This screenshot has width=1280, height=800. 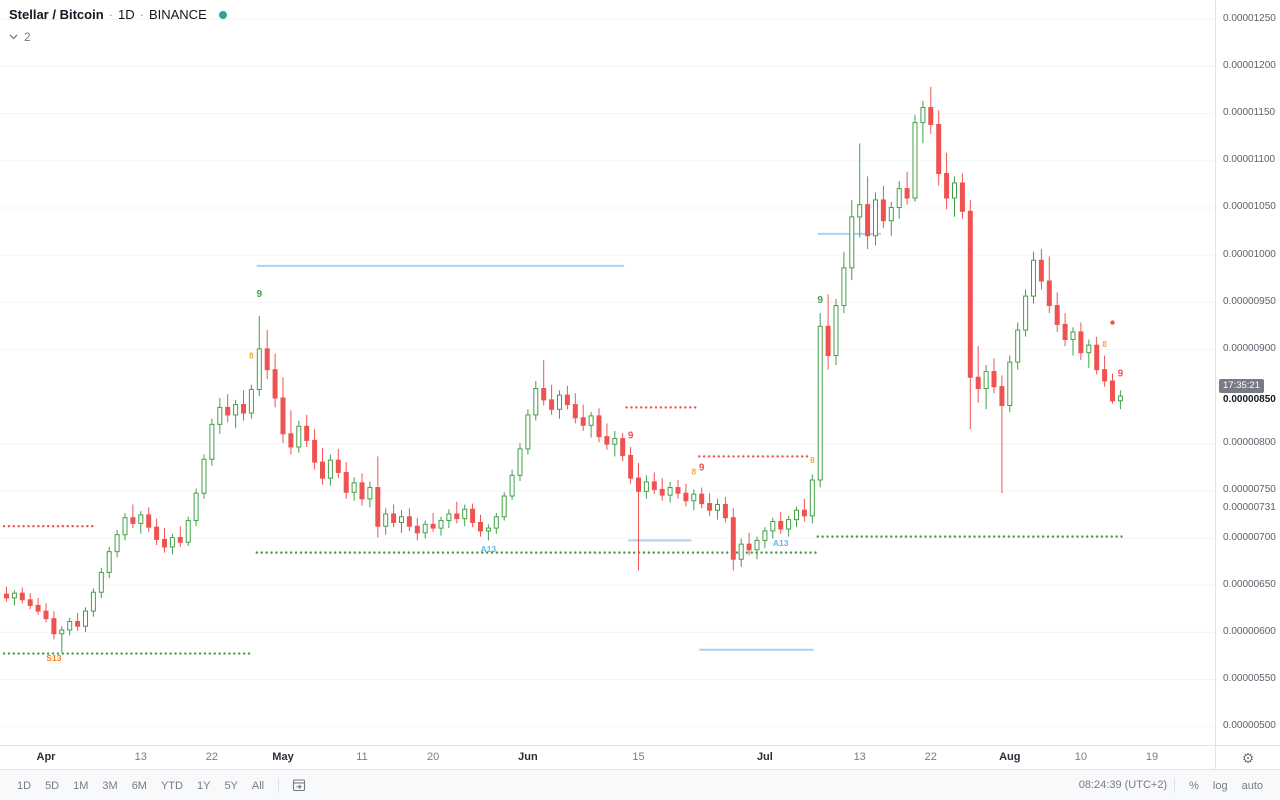 I want to click on scale-button-auto: auto, so click(x=1252, y=786).